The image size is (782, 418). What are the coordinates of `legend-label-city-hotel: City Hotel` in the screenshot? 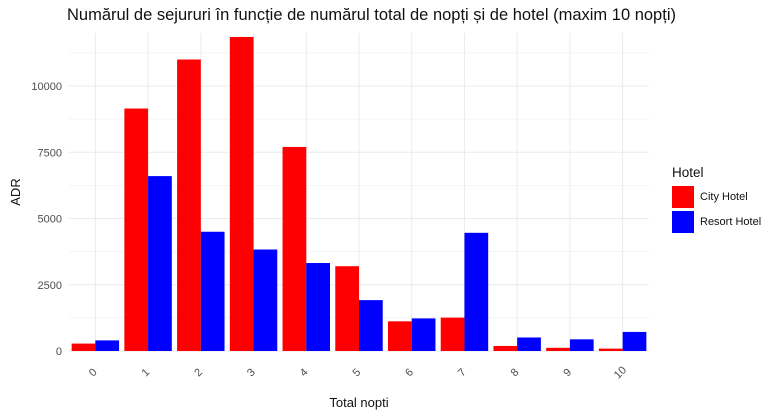 It's located at (724, 196).